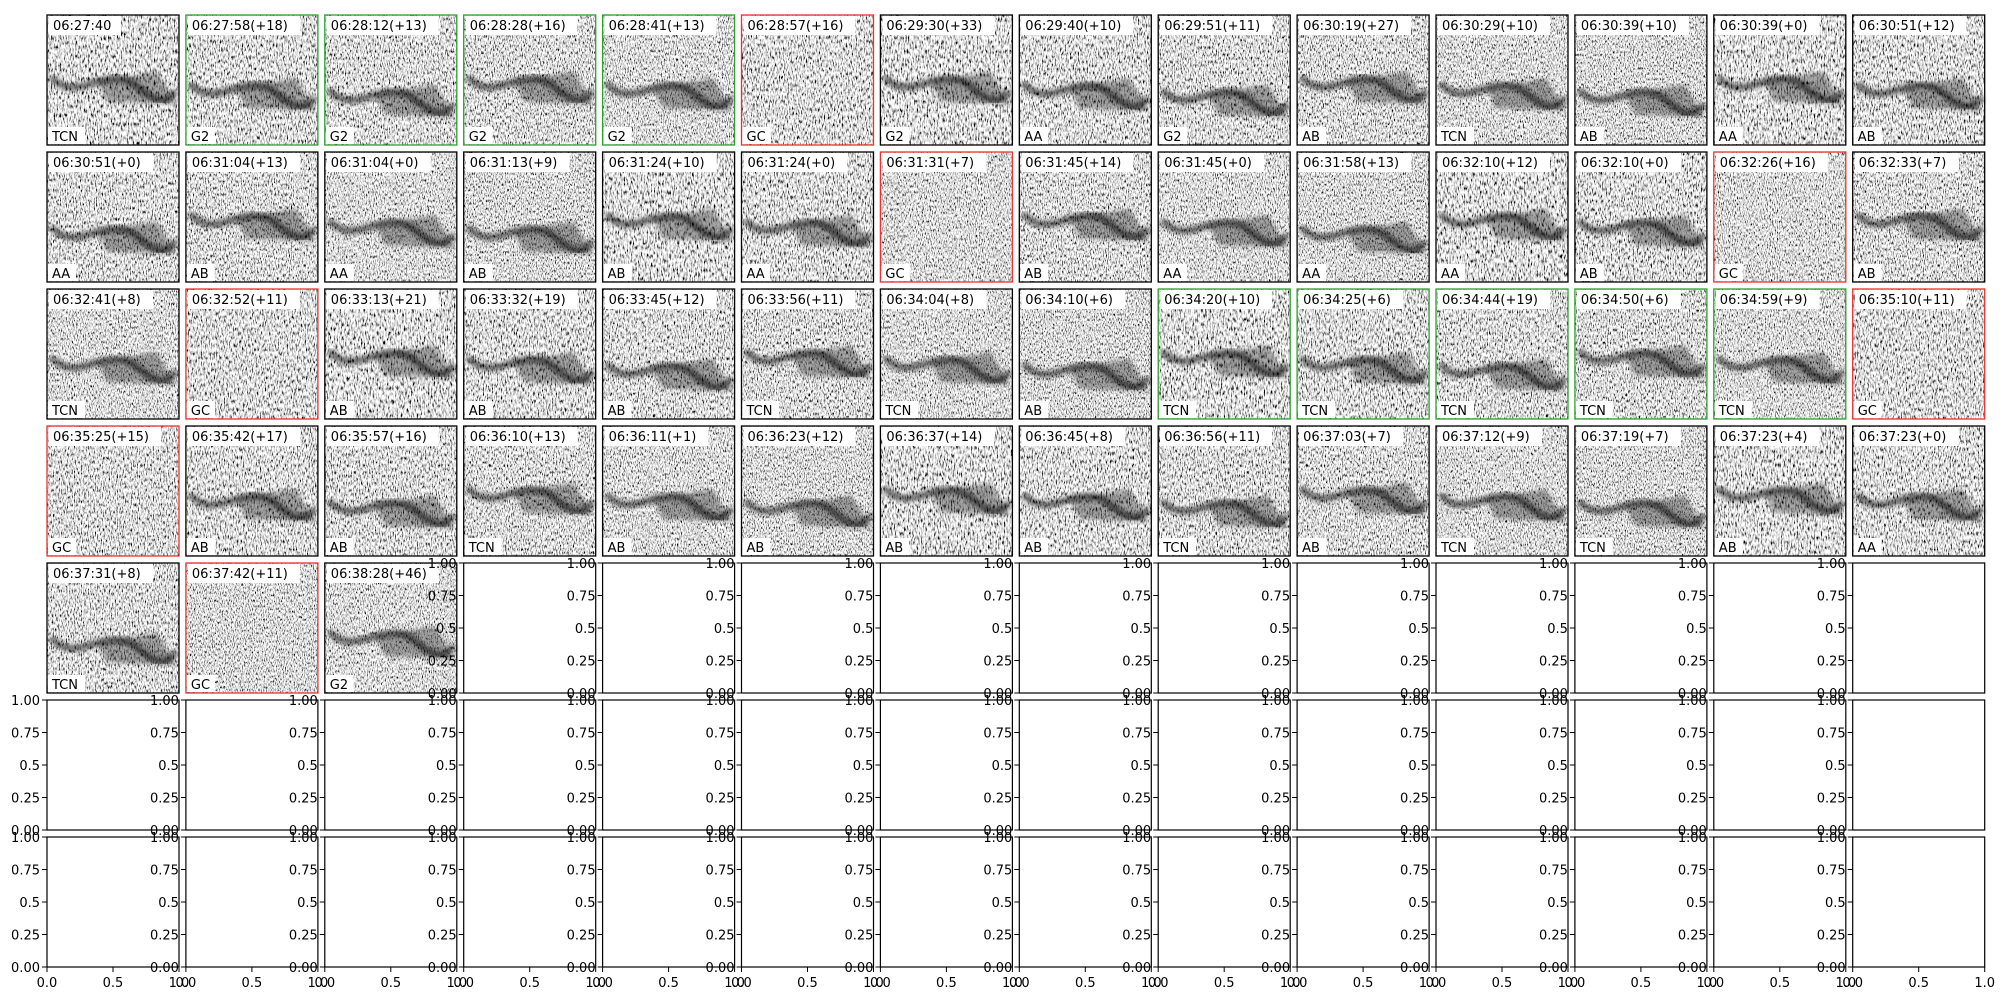 The height and width of the screenshot is (1000, 2000). What do you see at coordinates (1314, 411) in the screenshot?
I see `class-label: TCN` at bounding box center [1314, 411].